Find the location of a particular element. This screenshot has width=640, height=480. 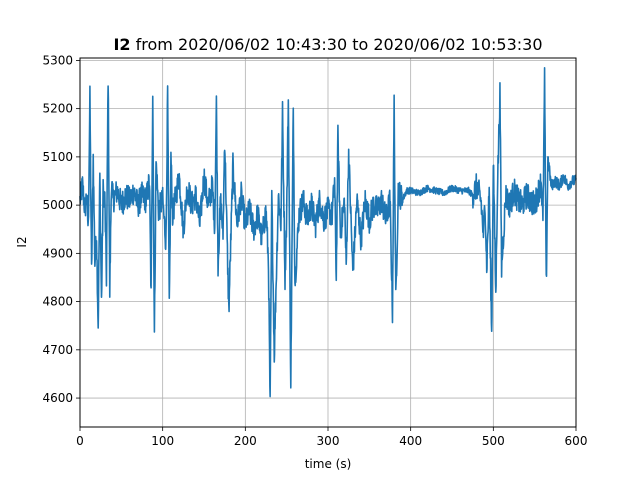

x-tick-label: 400 is located at coordinates (410, 441).